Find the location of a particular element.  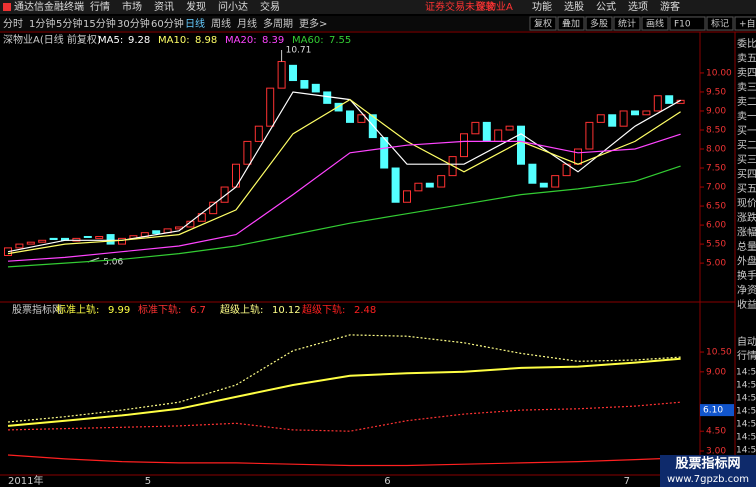

current-marker is located at coordinates (717, 410).